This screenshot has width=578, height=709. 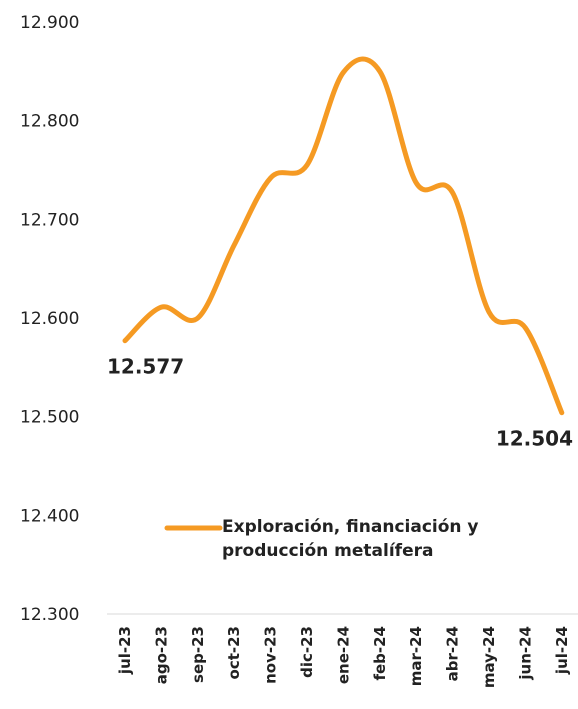 What do you see at coordinates (489, 657) in the screenshot?
I see `x-tick-label: may-24` at bounding box center [489, 657].